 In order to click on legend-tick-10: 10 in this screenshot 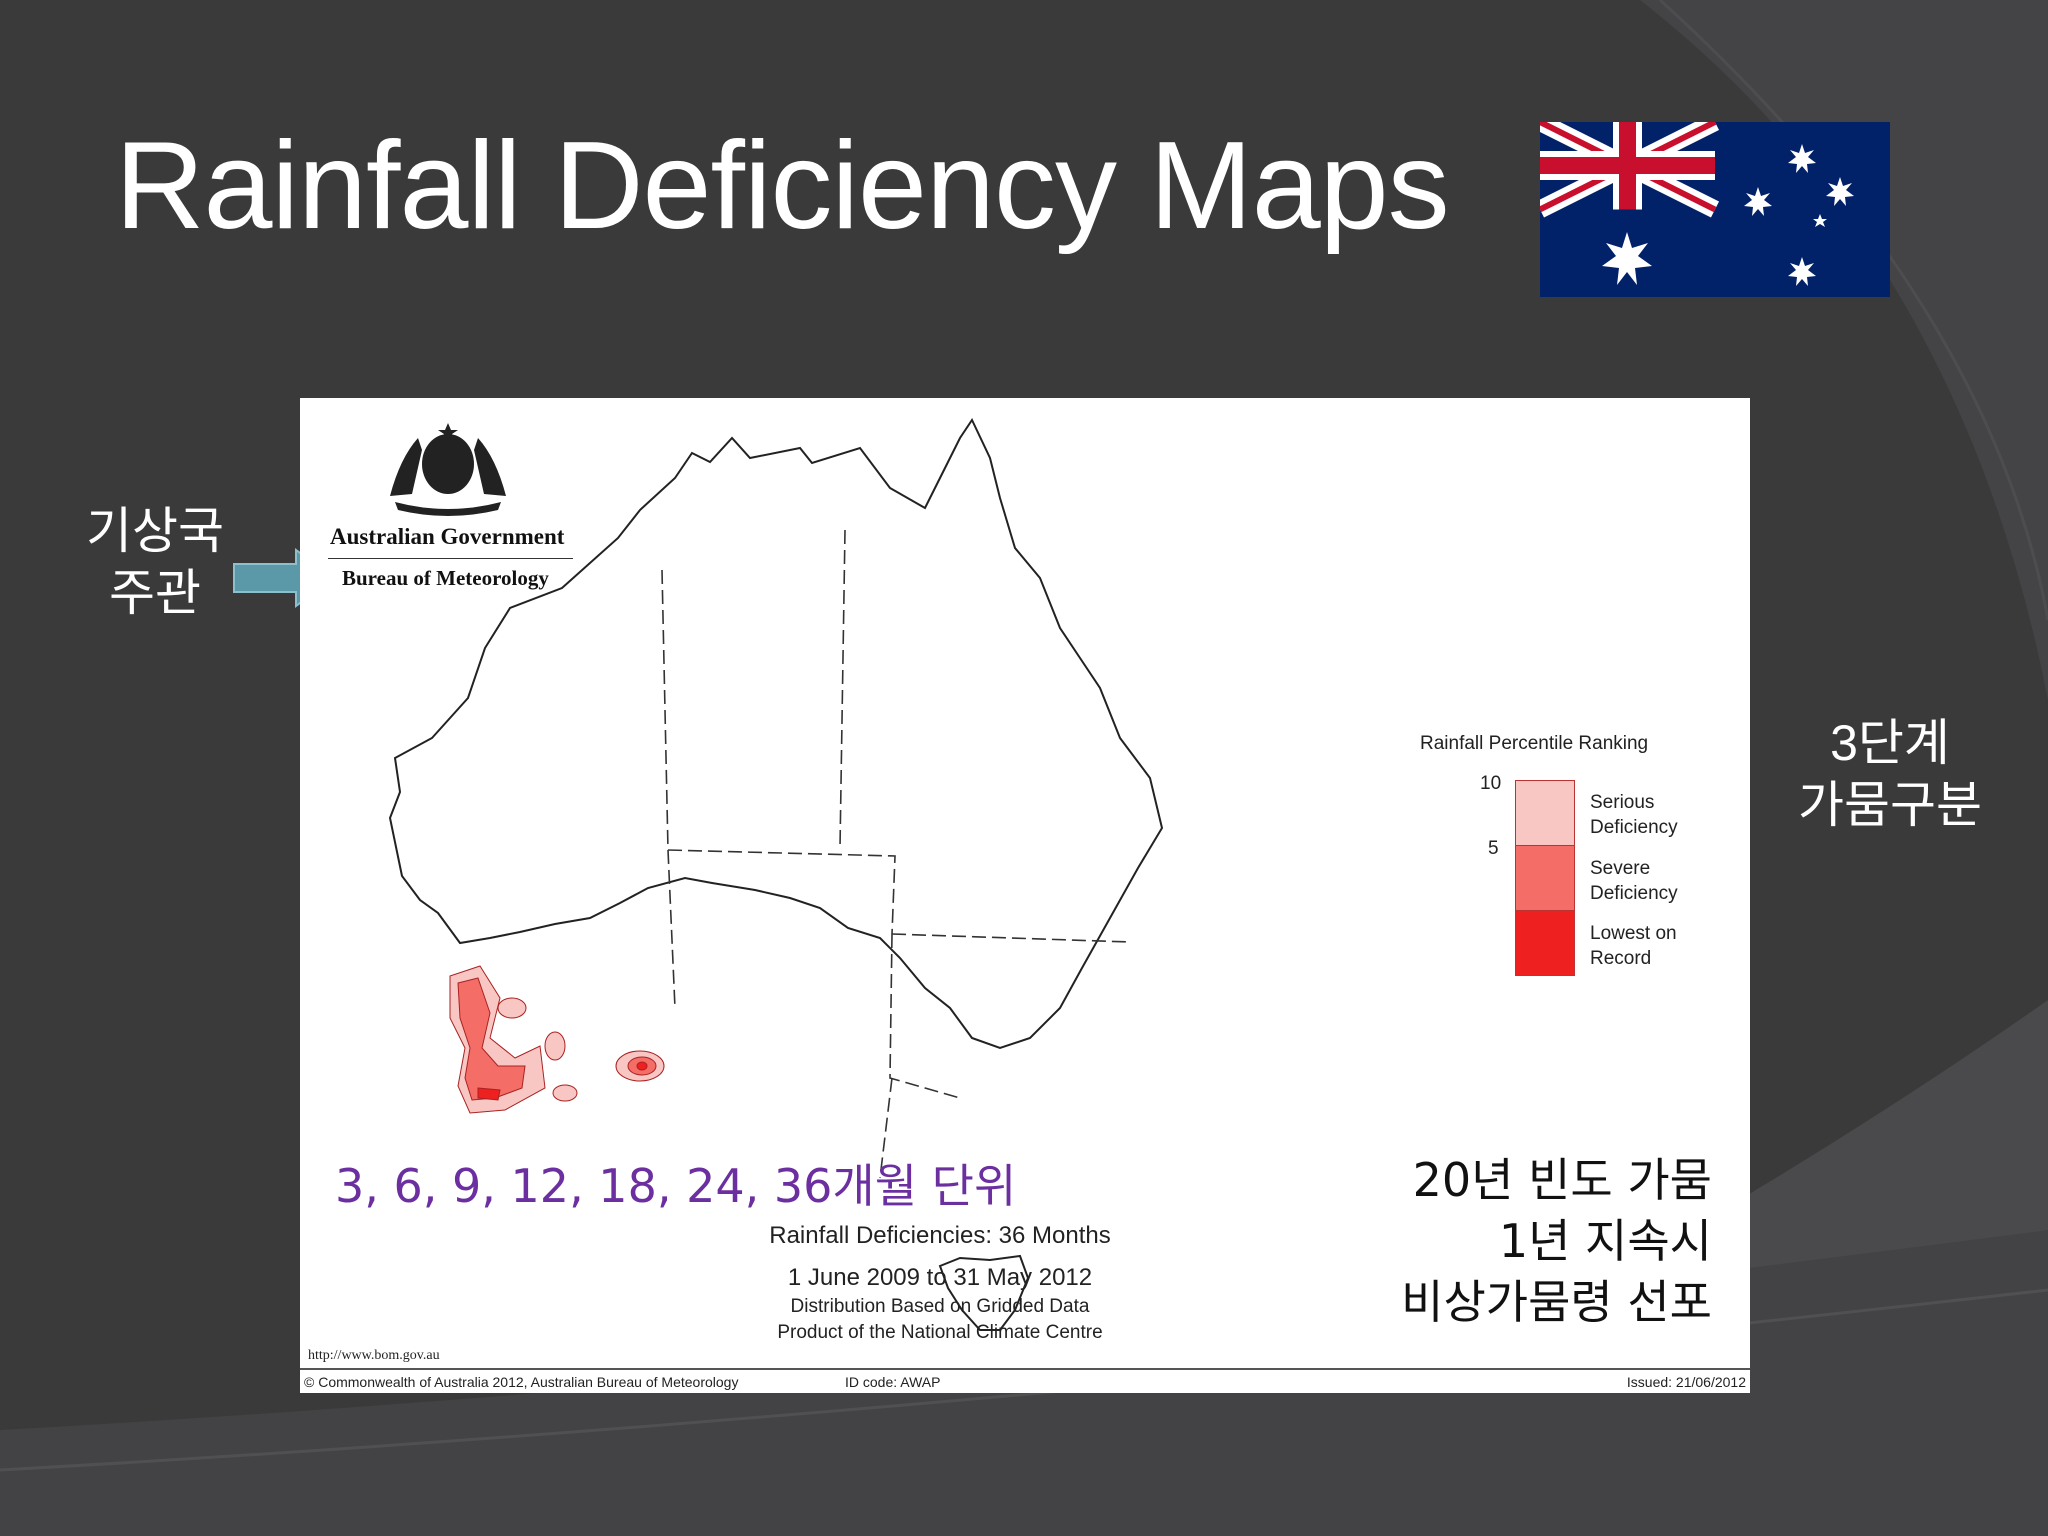, I will do `click(1491, 783)`.